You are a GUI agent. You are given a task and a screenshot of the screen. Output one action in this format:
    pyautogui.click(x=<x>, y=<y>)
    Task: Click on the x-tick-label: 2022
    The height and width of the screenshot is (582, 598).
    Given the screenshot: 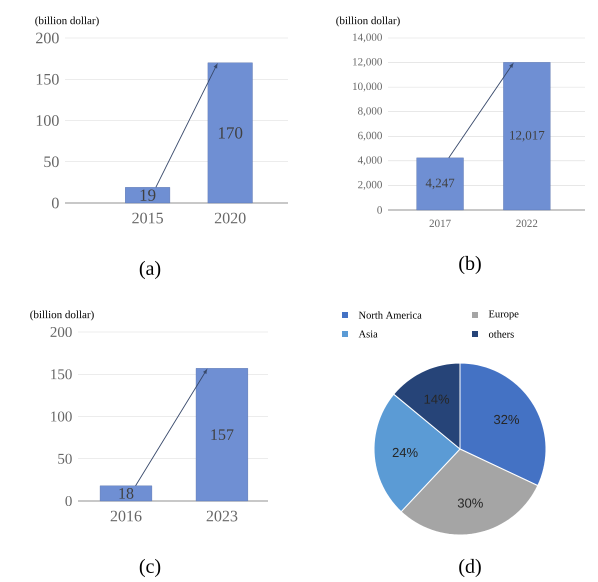 What is the action you would take?
    pyautogui.click(x=527, y=224)
    